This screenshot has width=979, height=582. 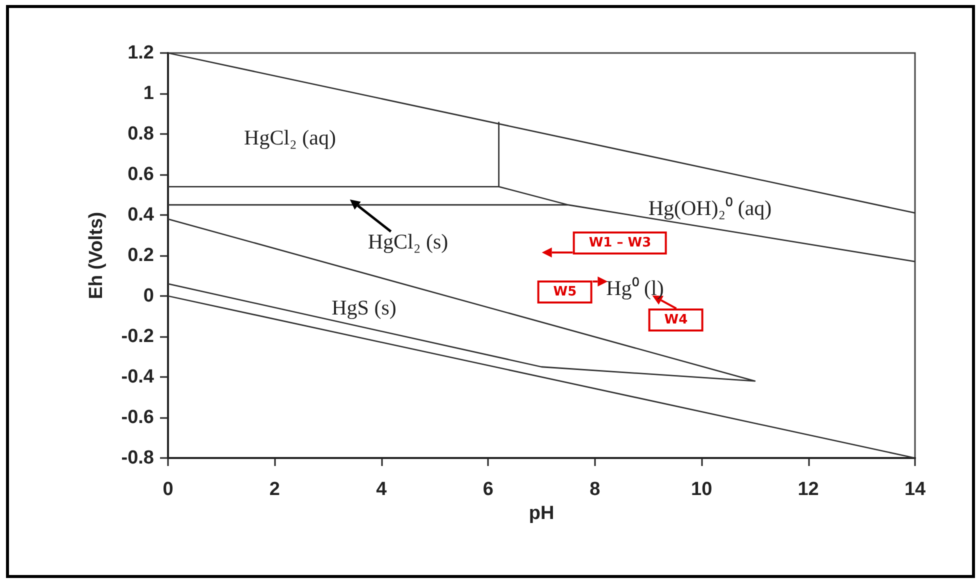 What do you see at coordinates (141, 53) in the screenshot?
I see `y-tick-label: 1.2` at bounding box center [141, 53].